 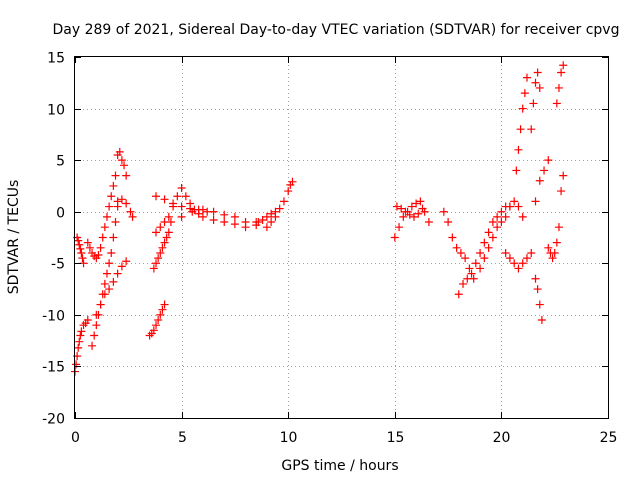 What do you see at coordinates (535, 101) in the screenshot?
I see `series-spike-21.5h` at bounding box center [535, 101].